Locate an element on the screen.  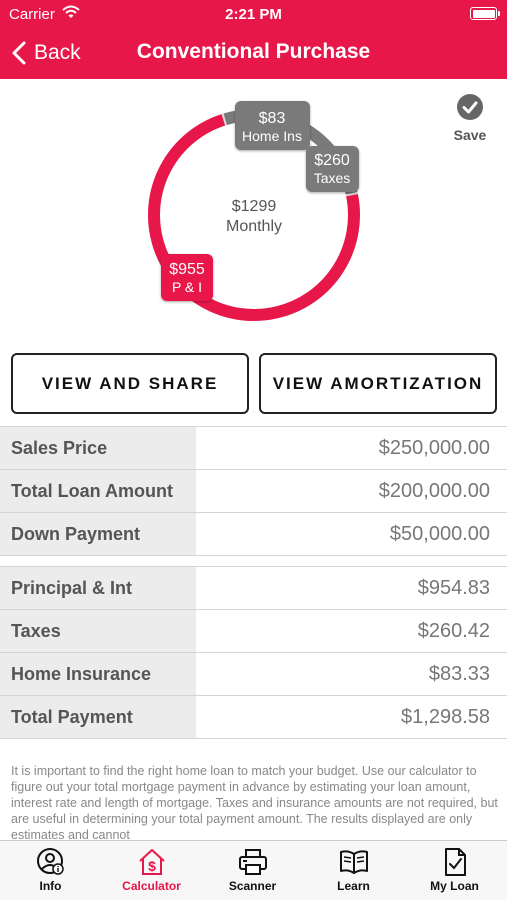
row-value: $1,298.58 is located at coordinates (445, 716).